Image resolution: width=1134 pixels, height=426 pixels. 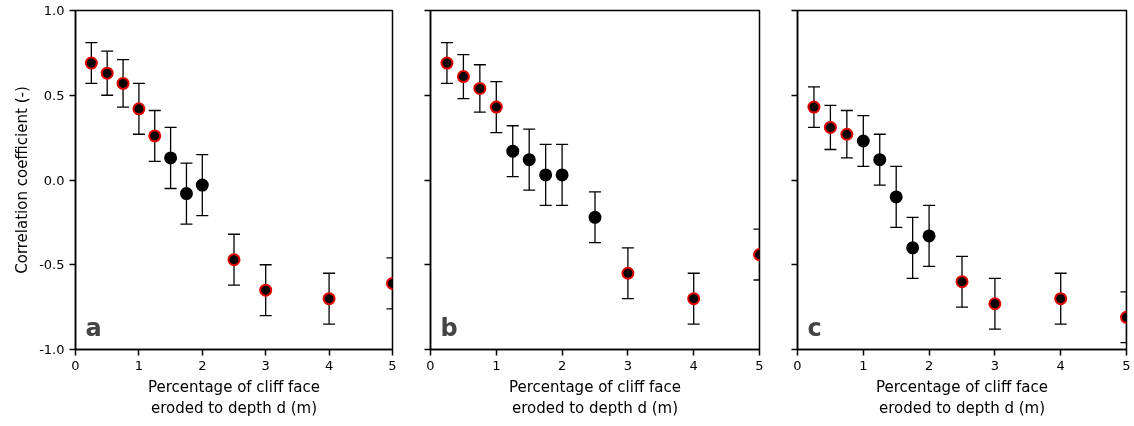 What do you see at coordinates (54, 10) in the screenshot?
I see `y-tick-label: 1.0` at bounding box center [54, 10].